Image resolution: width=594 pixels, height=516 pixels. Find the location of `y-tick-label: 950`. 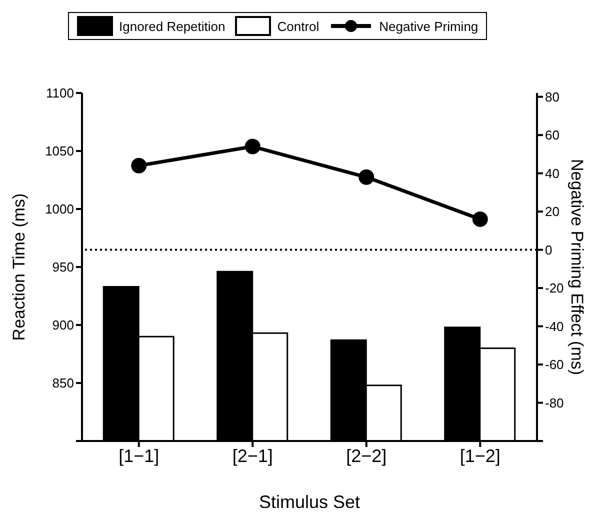

y-tick-label: 950 is located at coordinates (63, 267).